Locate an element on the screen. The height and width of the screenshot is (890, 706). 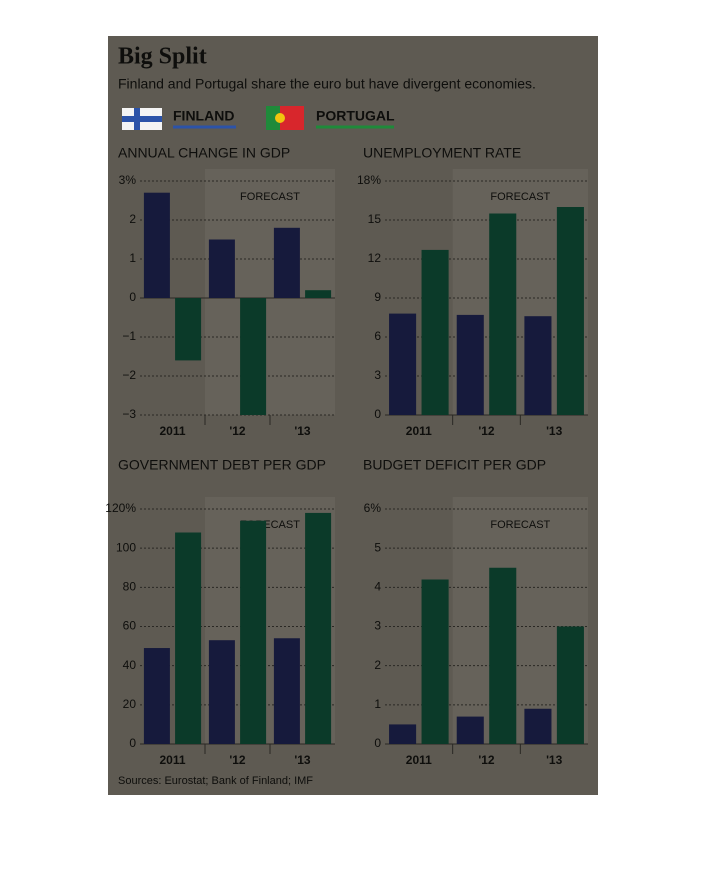
portugal-flag is located at coordinates (285, 118).